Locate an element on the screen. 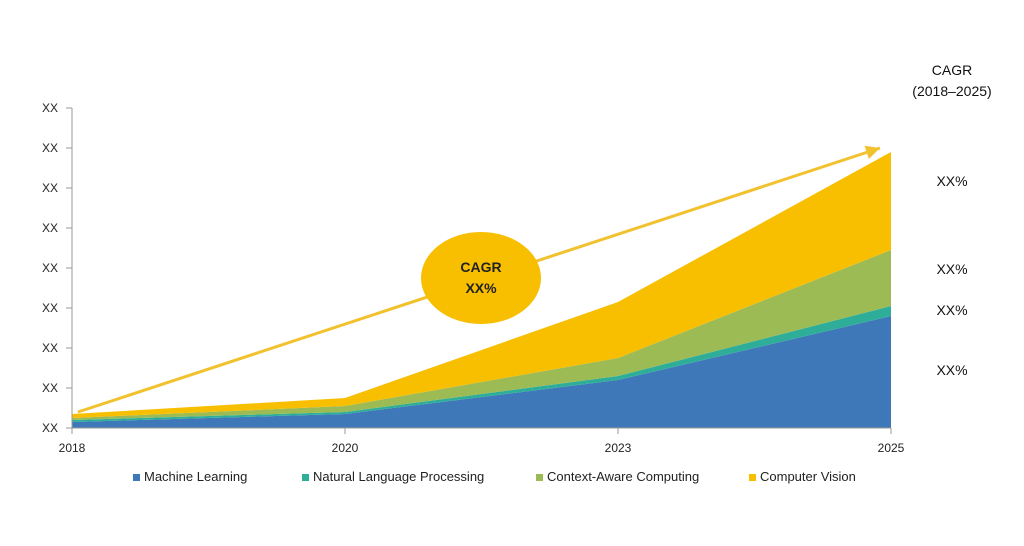 Image resolution: width=1024 pixels, height=546 pixels. legend-label: Context-Aware Computing is located at coordinates (623, 476).